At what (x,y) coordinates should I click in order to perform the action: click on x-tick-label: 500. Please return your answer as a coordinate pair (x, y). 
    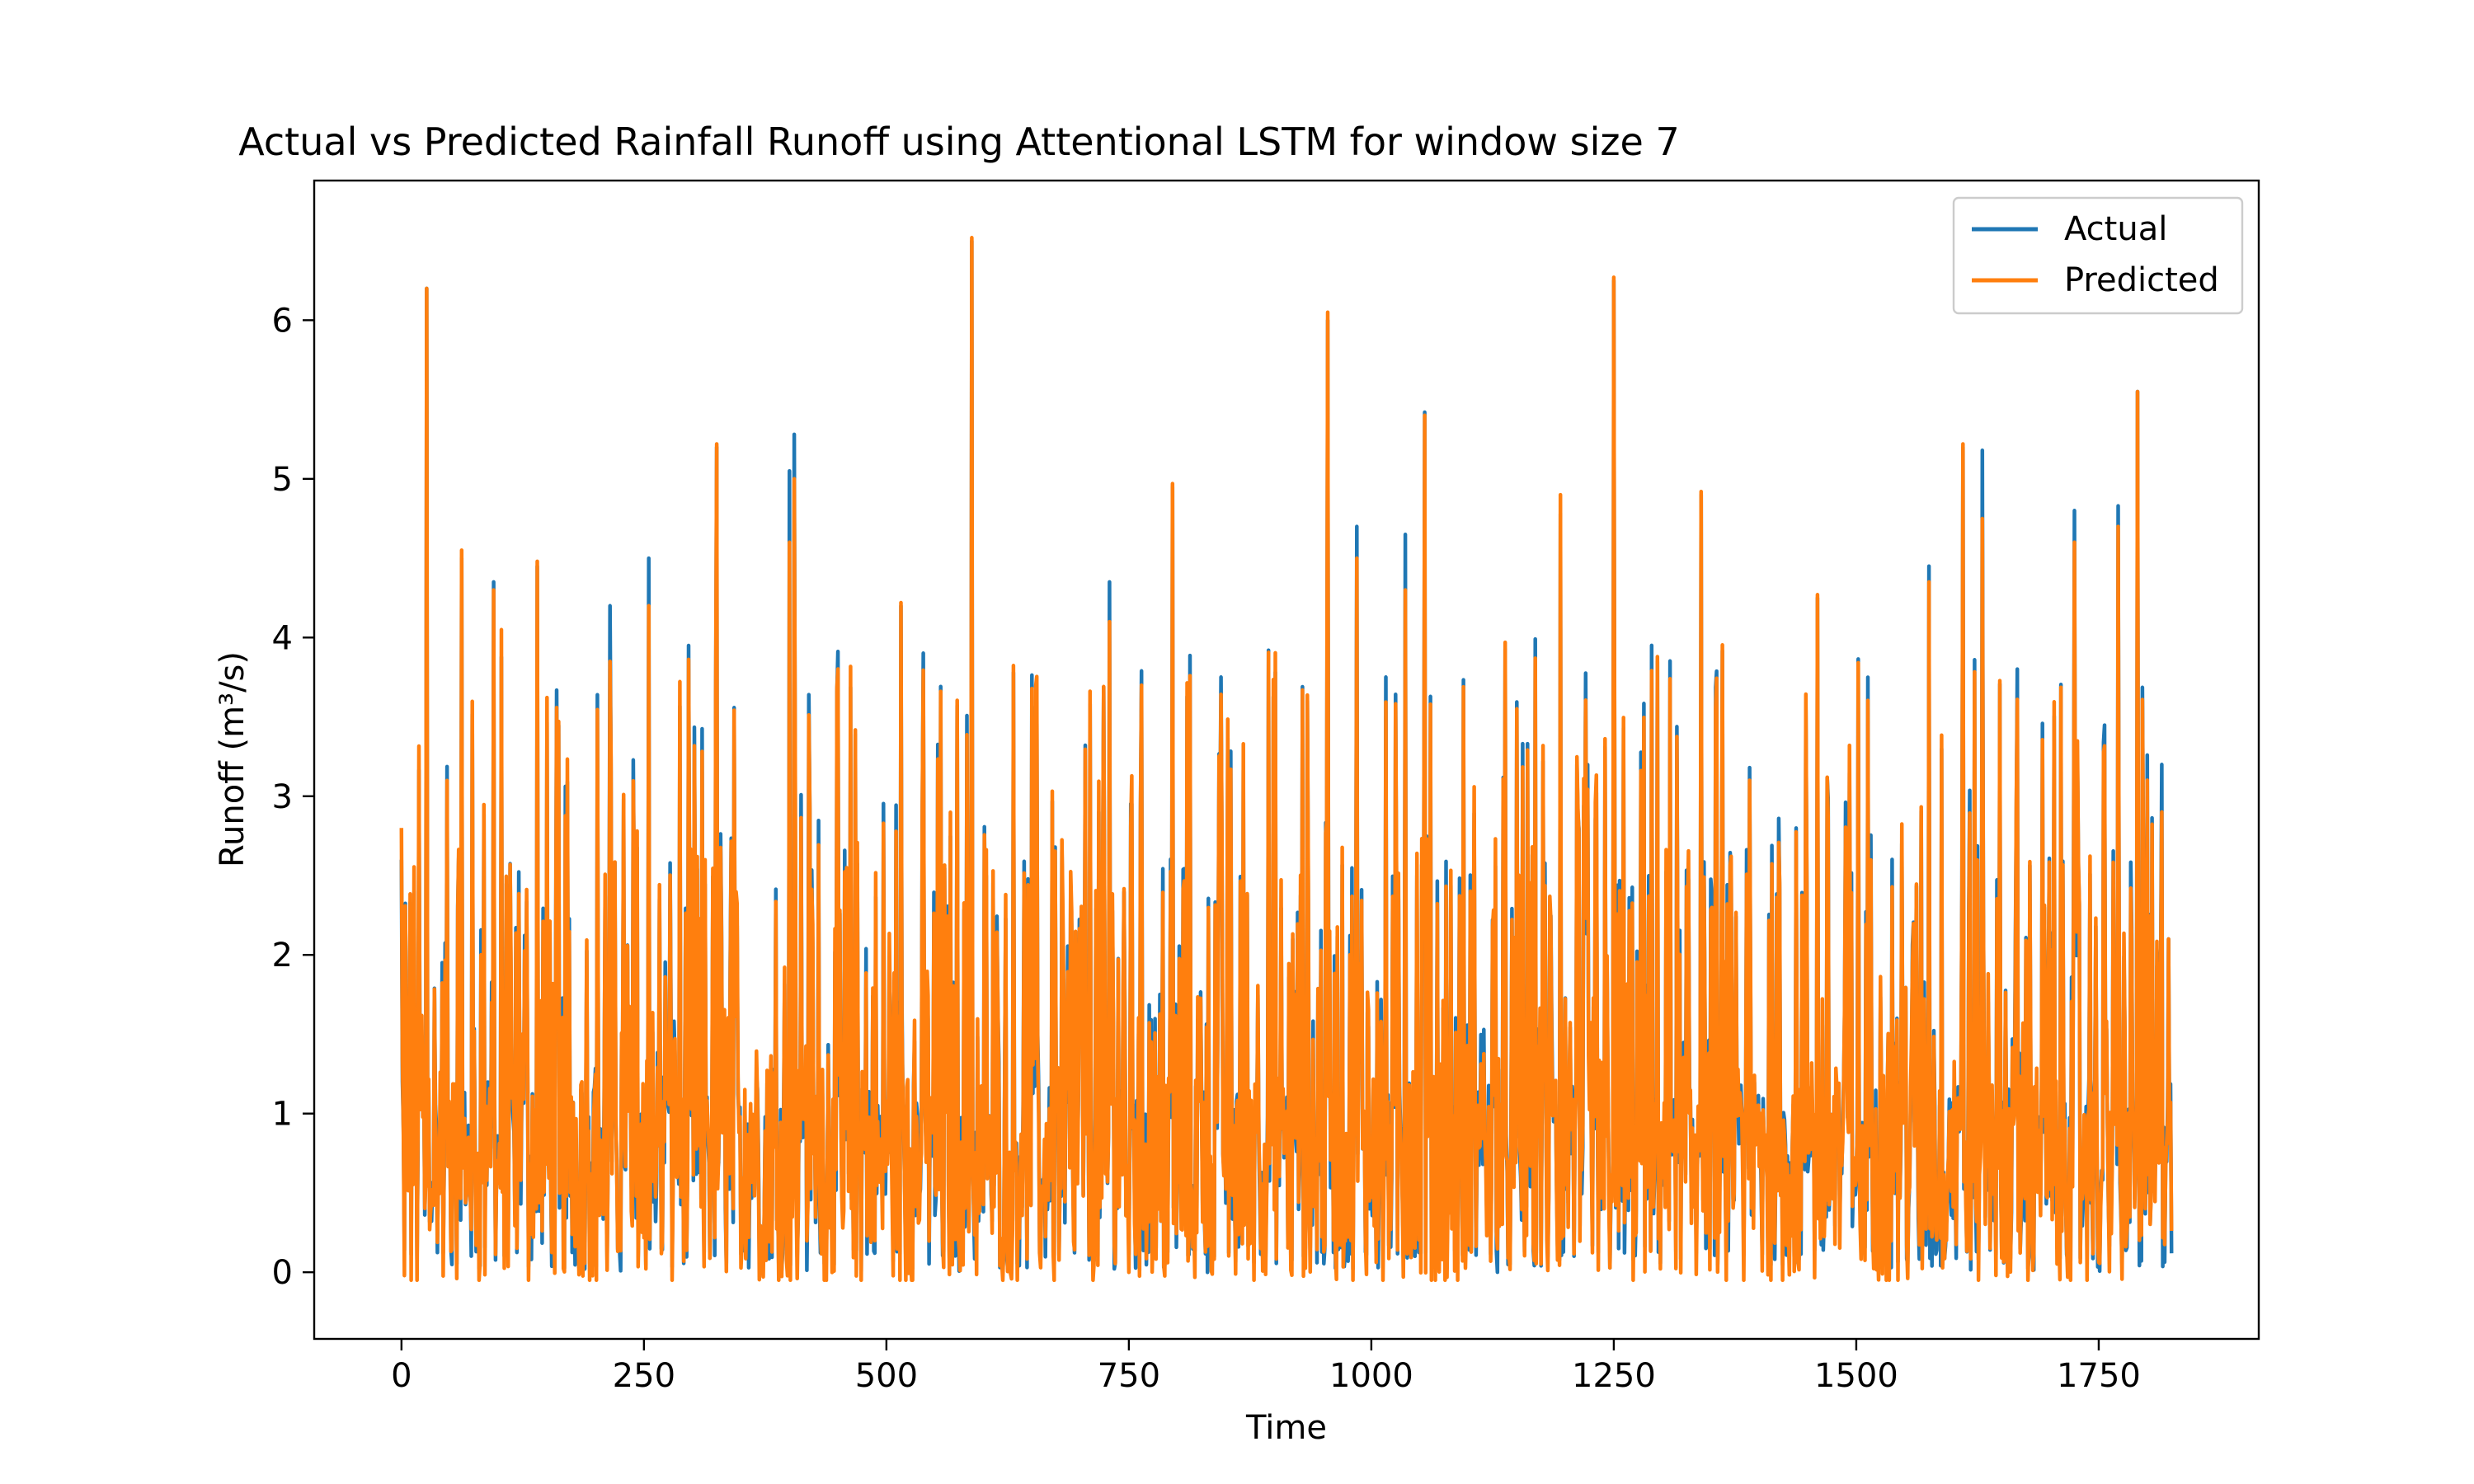
    Looking at the image, I should click on (886, 1376).